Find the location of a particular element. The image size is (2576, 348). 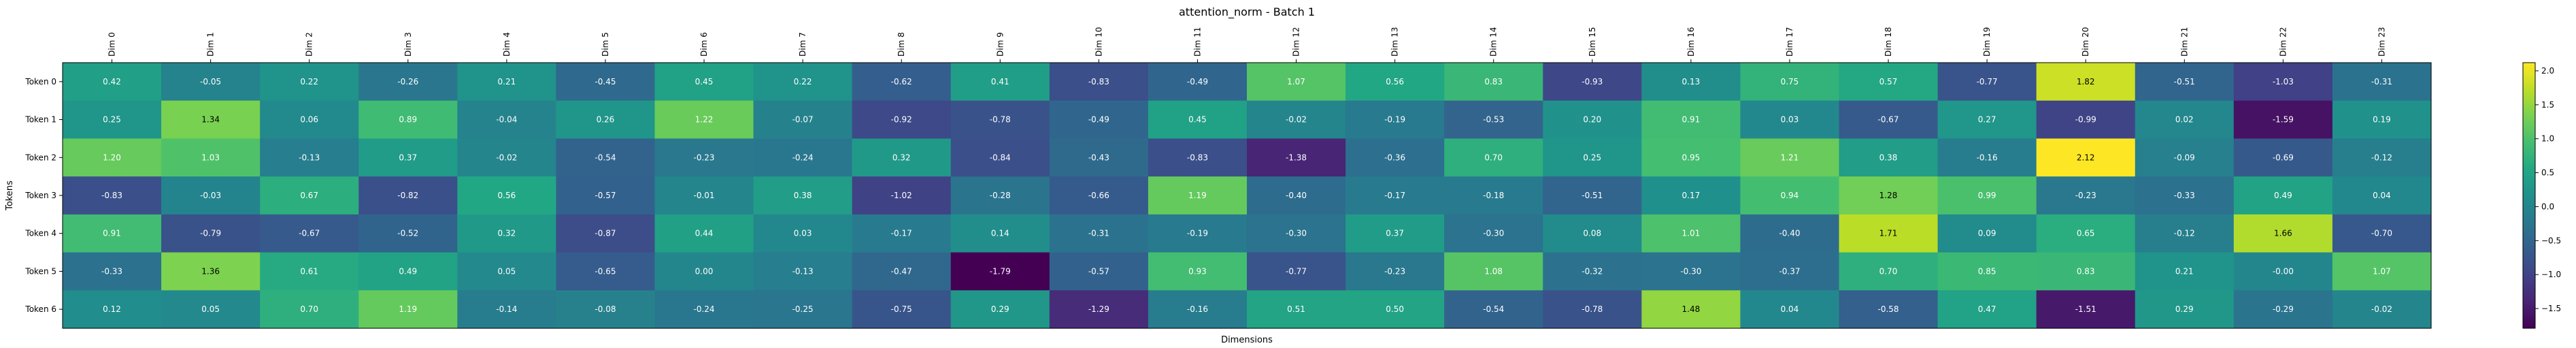

cell-value-label: 0.37 is located at coordinates (408, 157).